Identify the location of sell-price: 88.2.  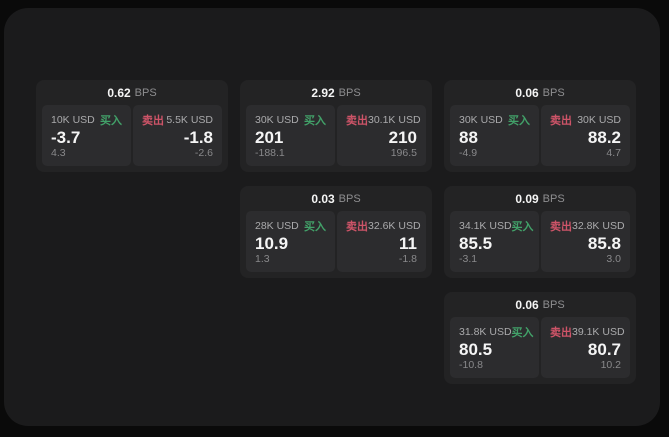
(604, 137).